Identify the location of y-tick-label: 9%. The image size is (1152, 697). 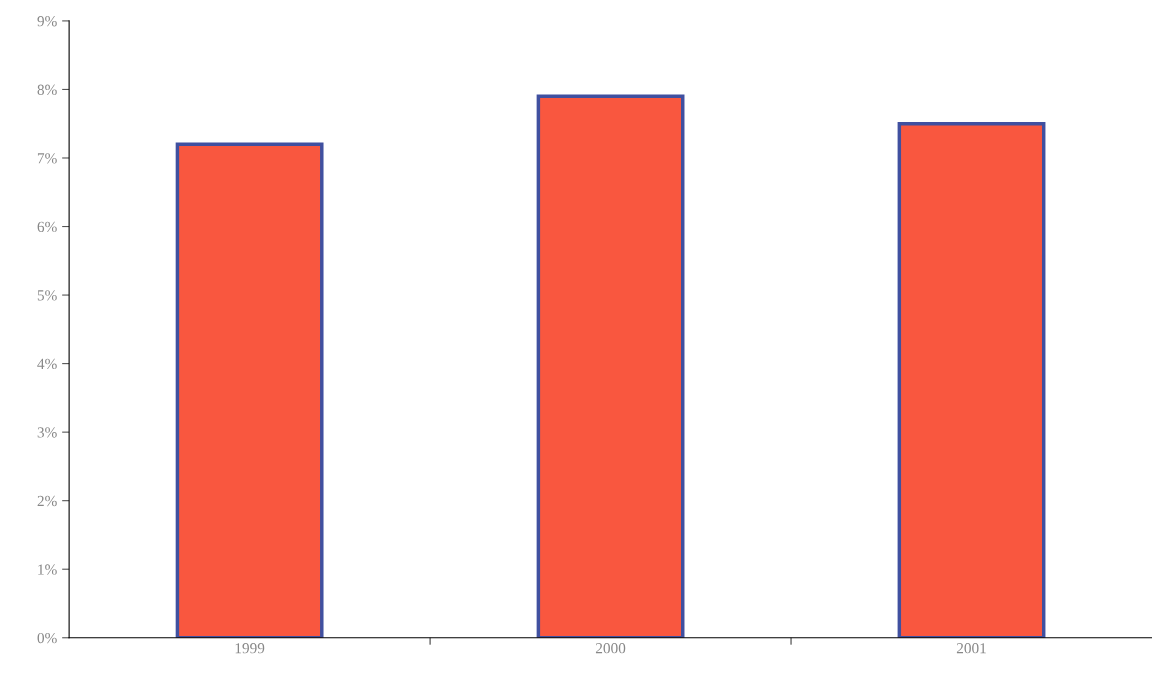
(47, 21).